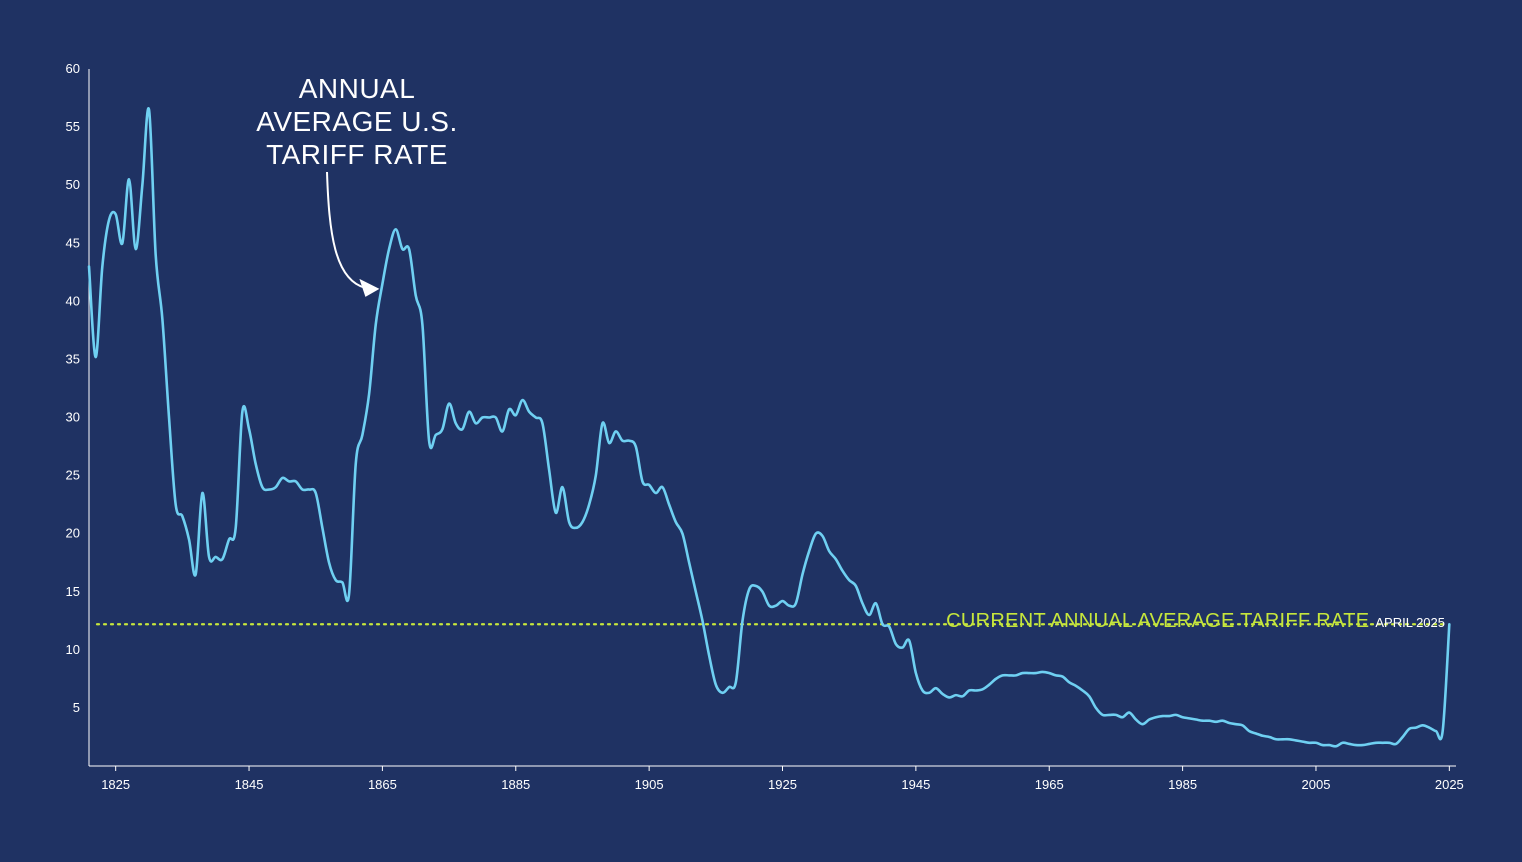 This screenshot has height=862, width=1522. What do you see at coordinates (76, 707) in the screenshot?
I see `y-tick-label: 5` at bounding box center [76, 707].